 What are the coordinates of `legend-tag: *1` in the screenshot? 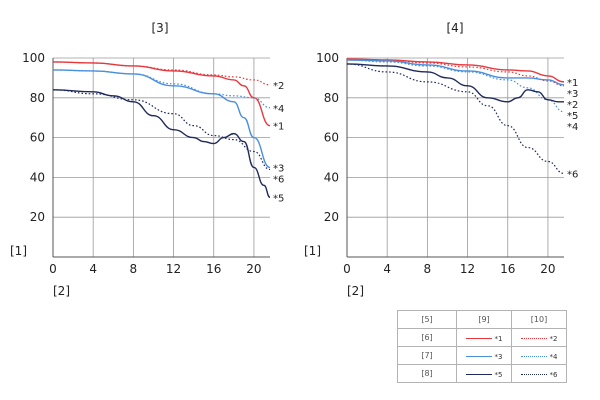 It's located at (498, 338).